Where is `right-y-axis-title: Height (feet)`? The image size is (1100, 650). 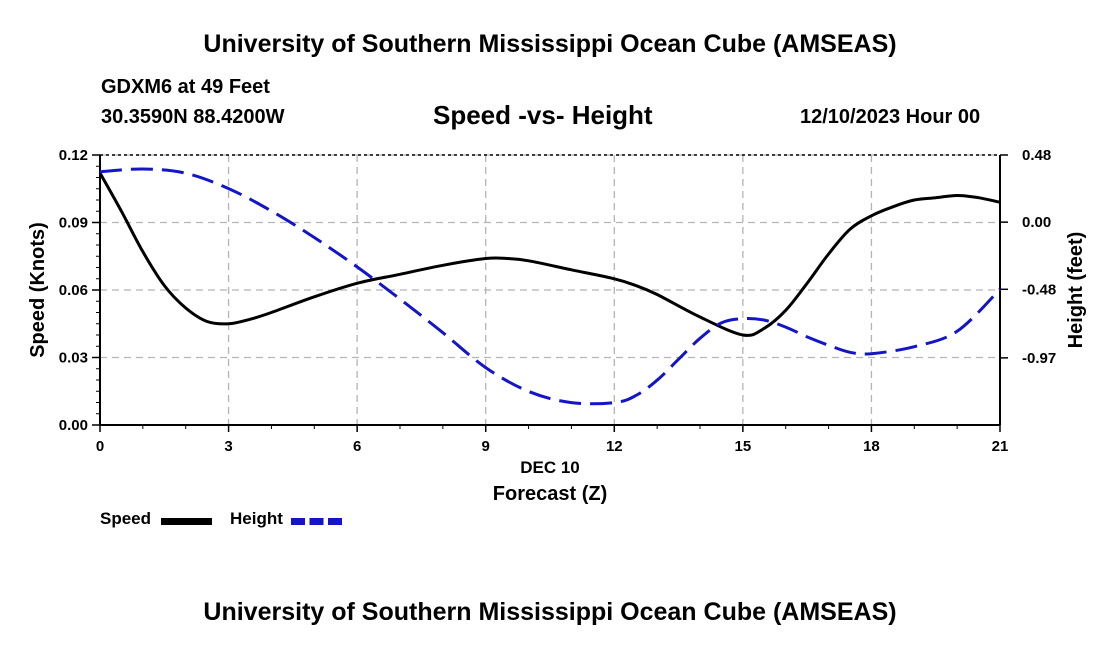
right-y-axis-title: Height (feet) is located at coordinates (1076, 290).